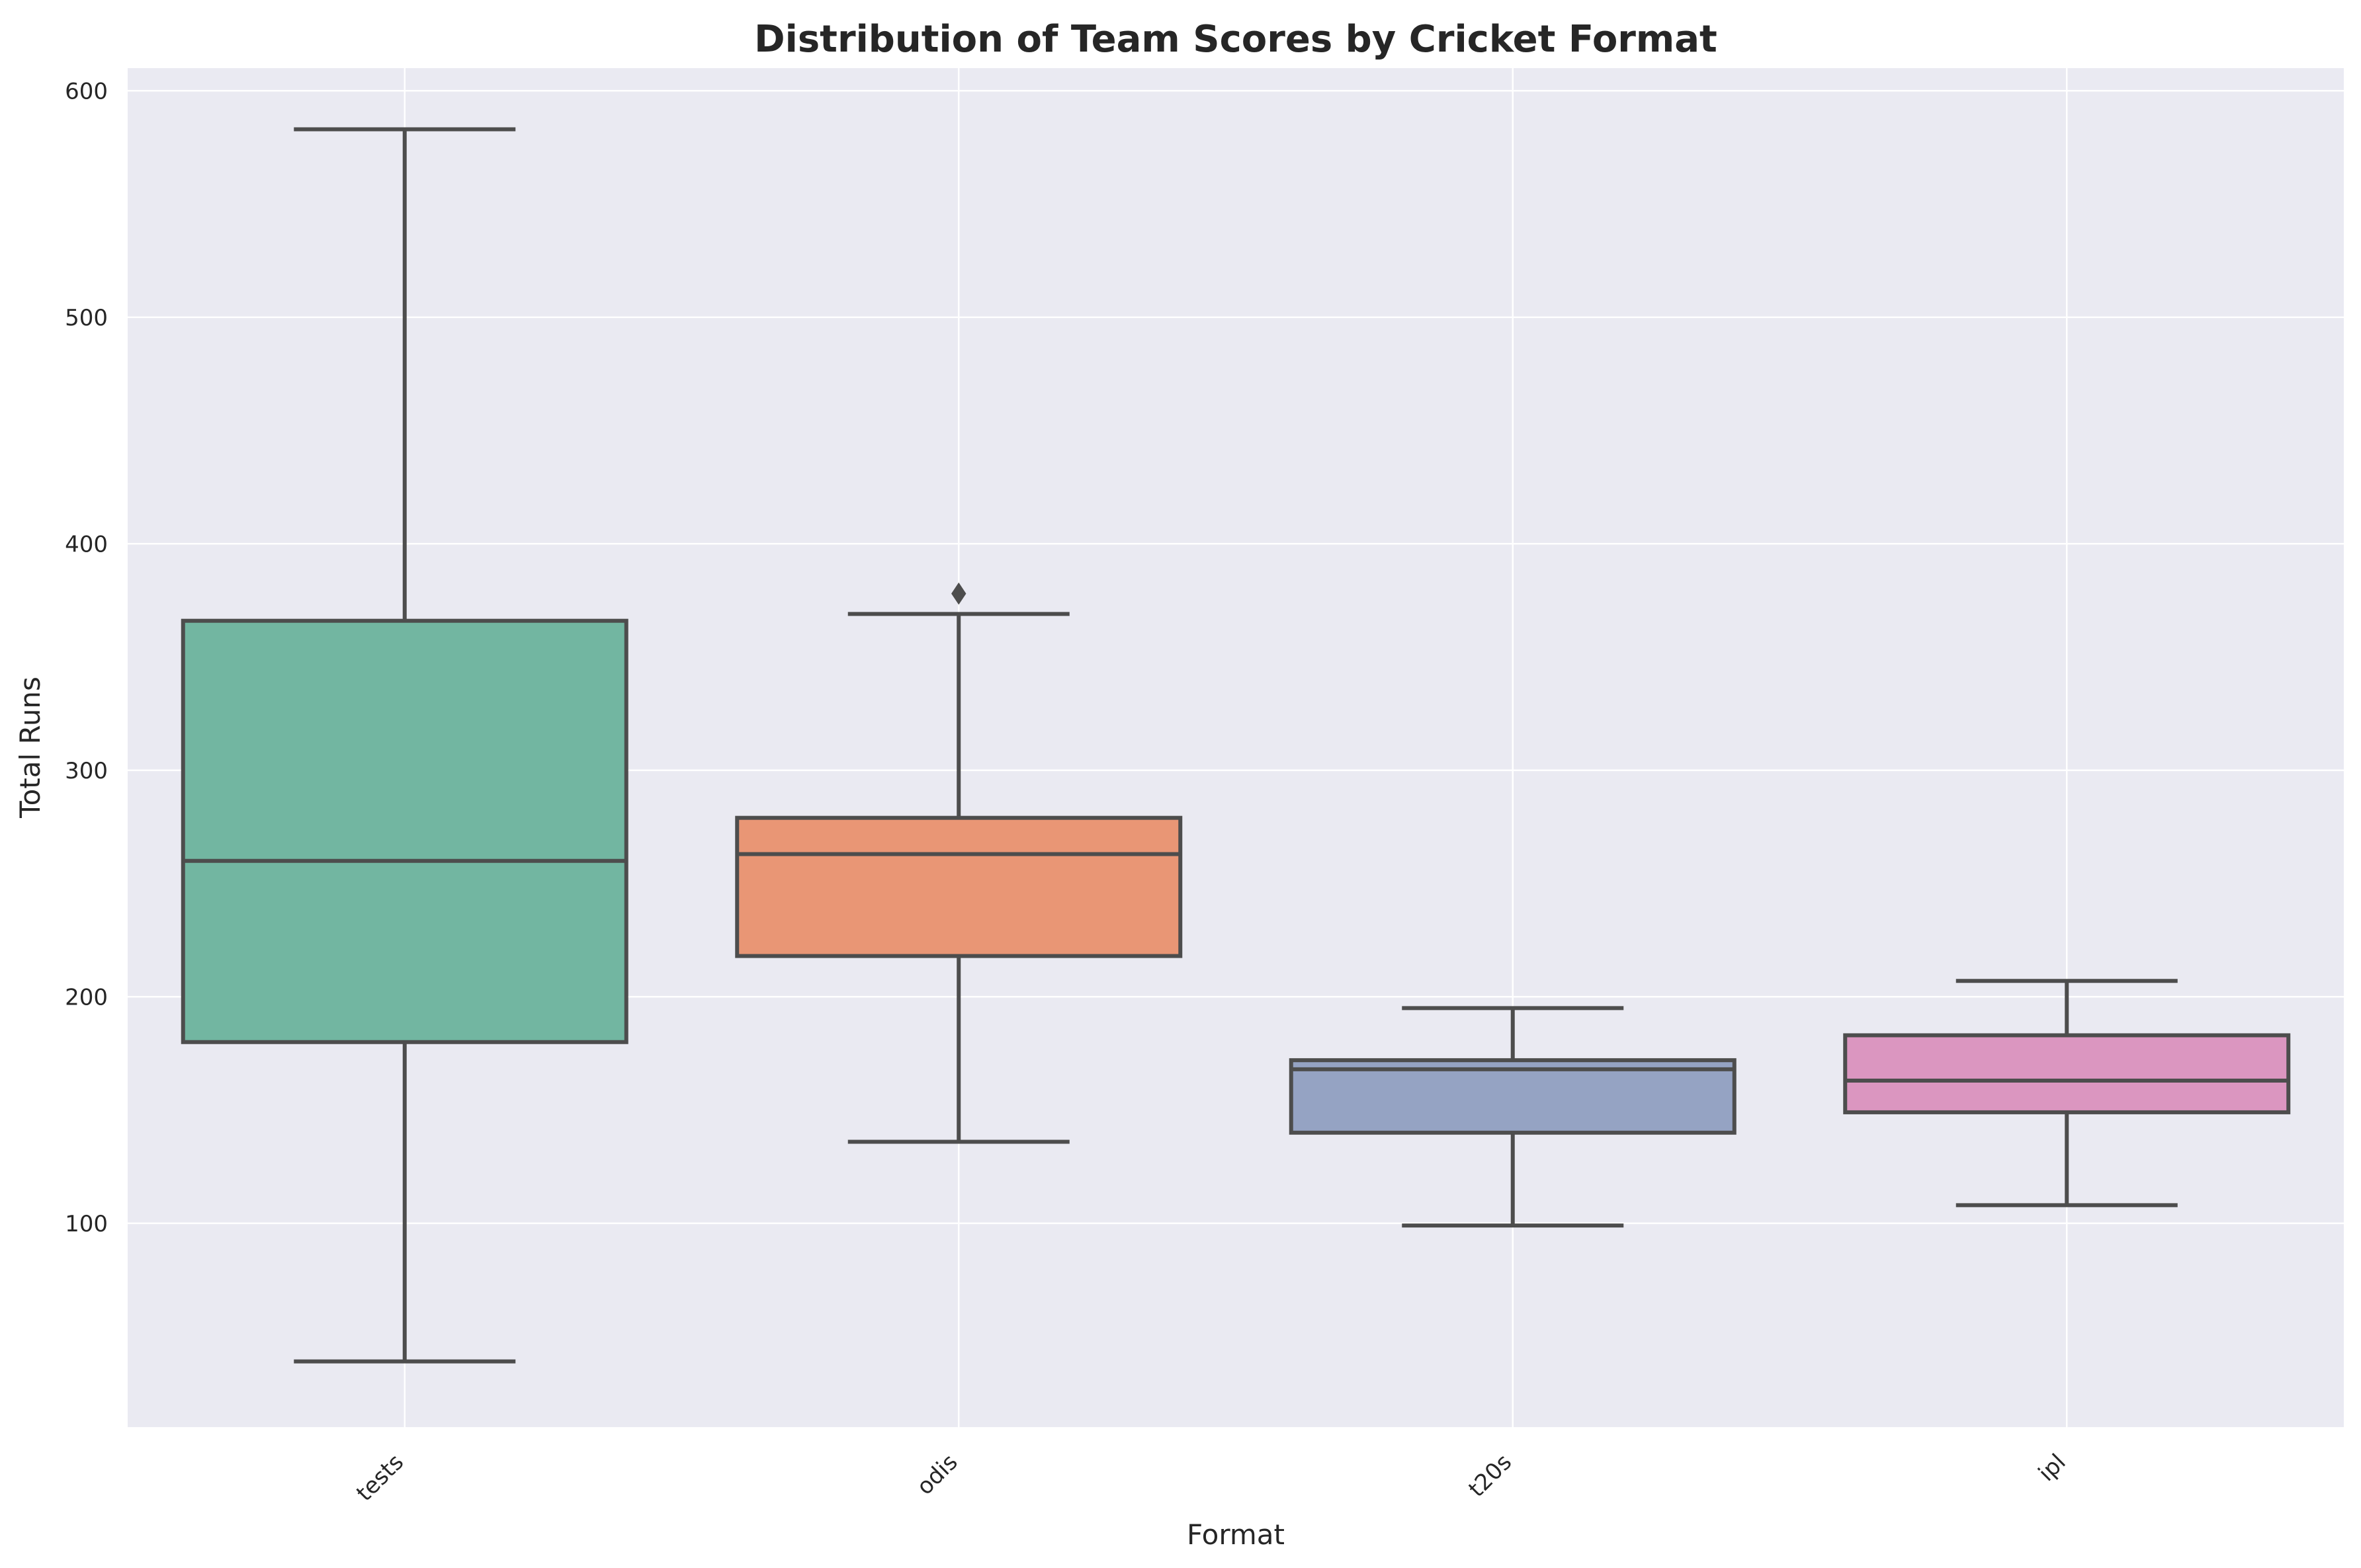 The height and width of the screenshot is (1568, 2361). Describe the element at coordinates (1490, 1476) in the screenshot. I see `x-tick-label-t20s: t20s` at that location.